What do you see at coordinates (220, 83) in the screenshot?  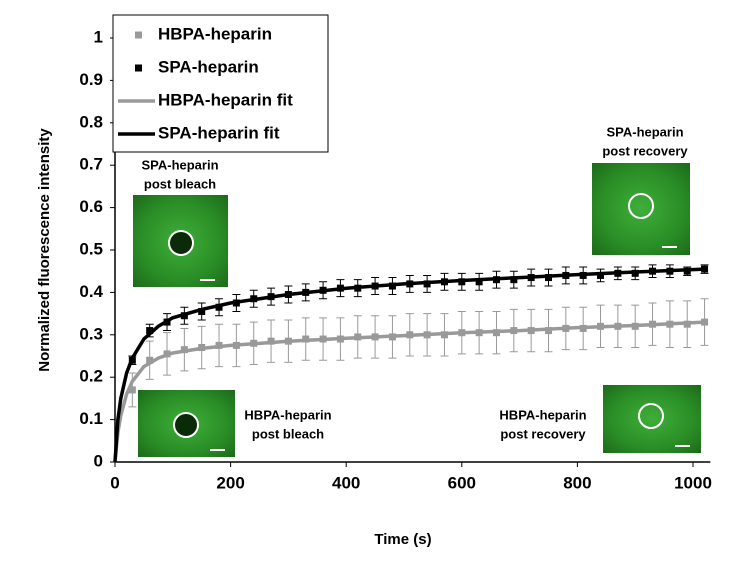 I see `legend-box` at bounding box center [220, 83].